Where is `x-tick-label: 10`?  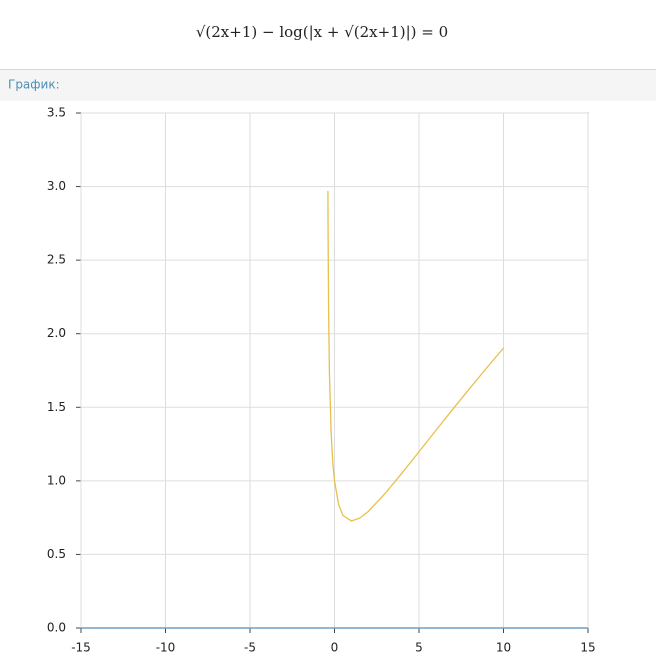
x-tick-label: 10 is located at coordinates (503, 648).